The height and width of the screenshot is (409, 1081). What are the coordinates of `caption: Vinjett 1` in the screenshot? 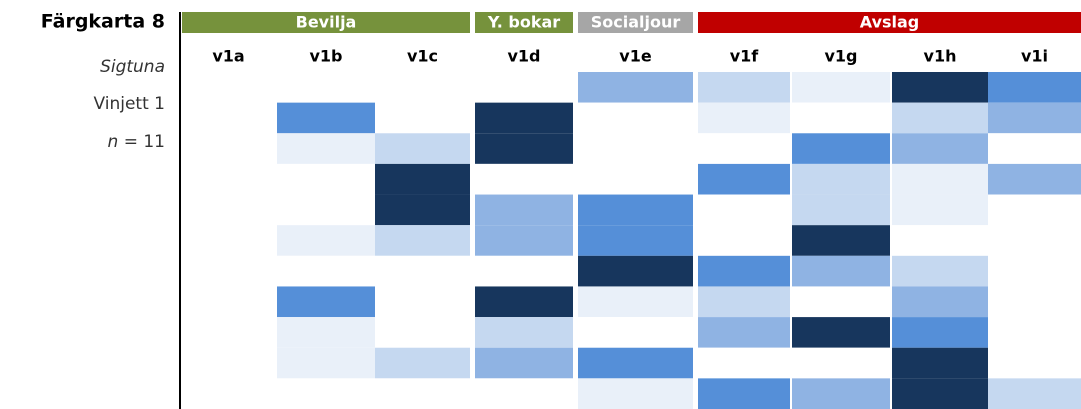 It's located at (130, 104).